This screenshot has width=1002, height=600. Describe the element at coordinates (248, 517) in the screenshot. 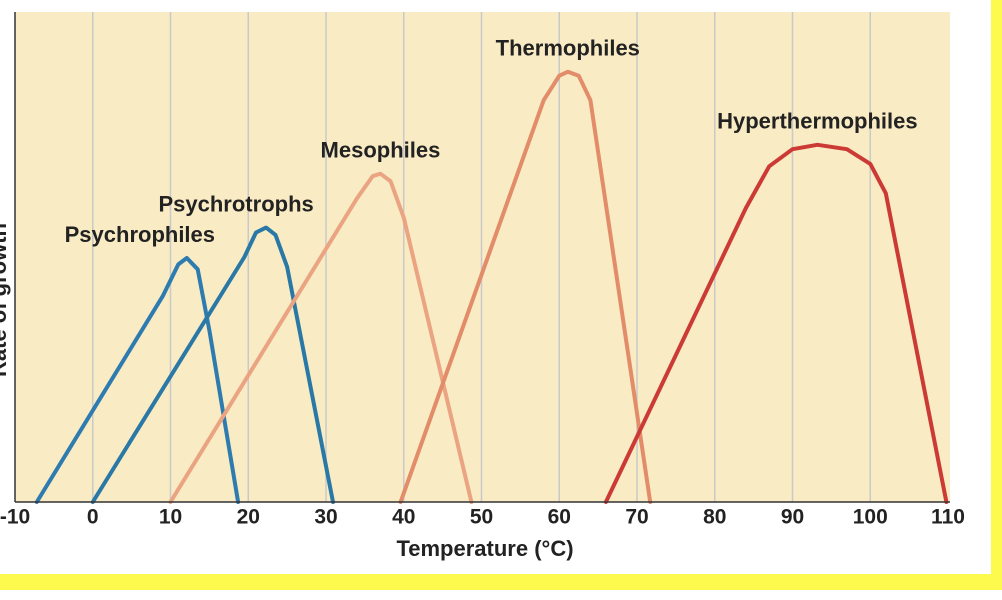

I see `x-tick-label: 20` at that location.